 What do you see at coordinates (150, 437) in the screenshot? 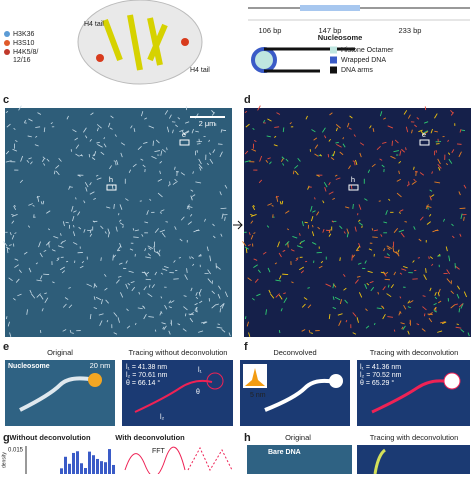
I see `plot-title: With deconvolution` at bounding box center [150, 437].